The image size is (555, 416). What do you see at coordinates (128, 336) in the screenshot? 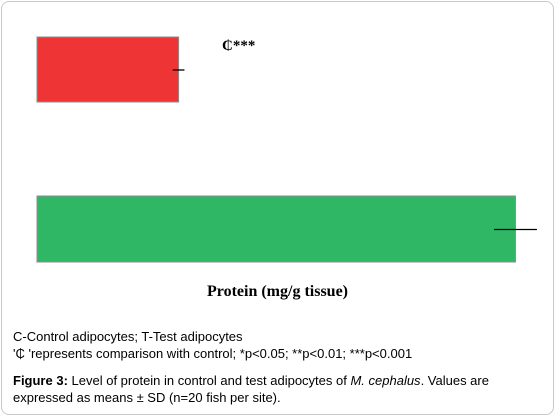
I see `notes-line-1: C-Control adipocytes; T-Test adipocytes` at bounding box center [128, 336].